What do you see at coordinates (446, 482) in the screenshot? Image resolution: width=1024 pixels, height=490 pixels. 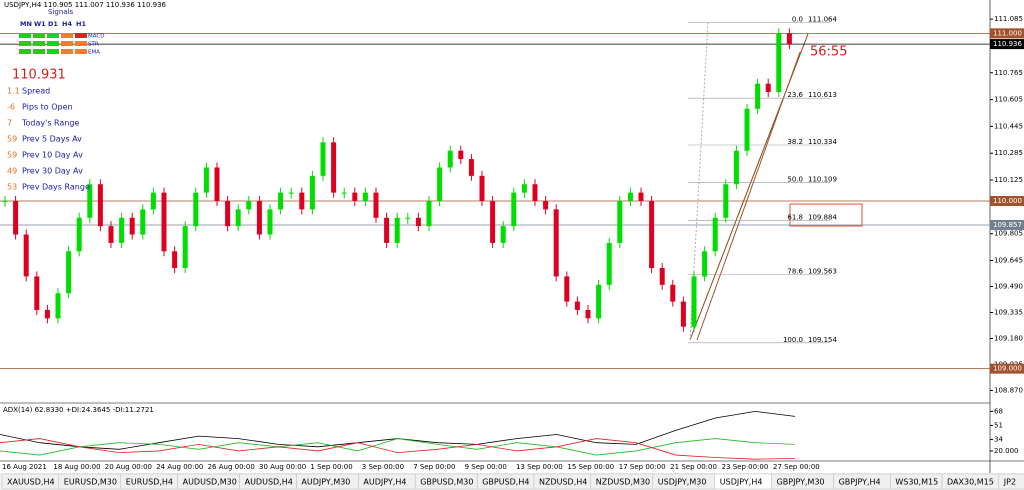 I see `tab-label: GBPUSD,M30` at bounding box center [446, 482].